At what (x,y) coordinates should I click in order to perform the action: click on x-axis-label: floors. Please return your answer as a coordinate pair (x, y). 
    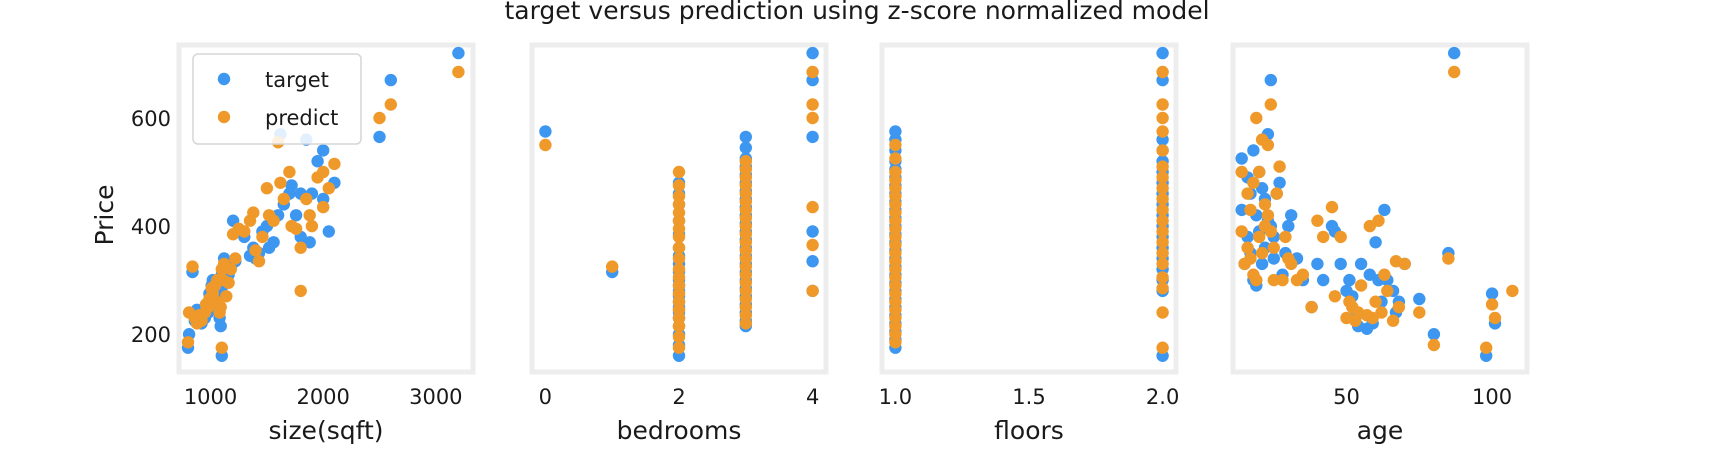
    Looking at the image, I should click on (1029, 430).